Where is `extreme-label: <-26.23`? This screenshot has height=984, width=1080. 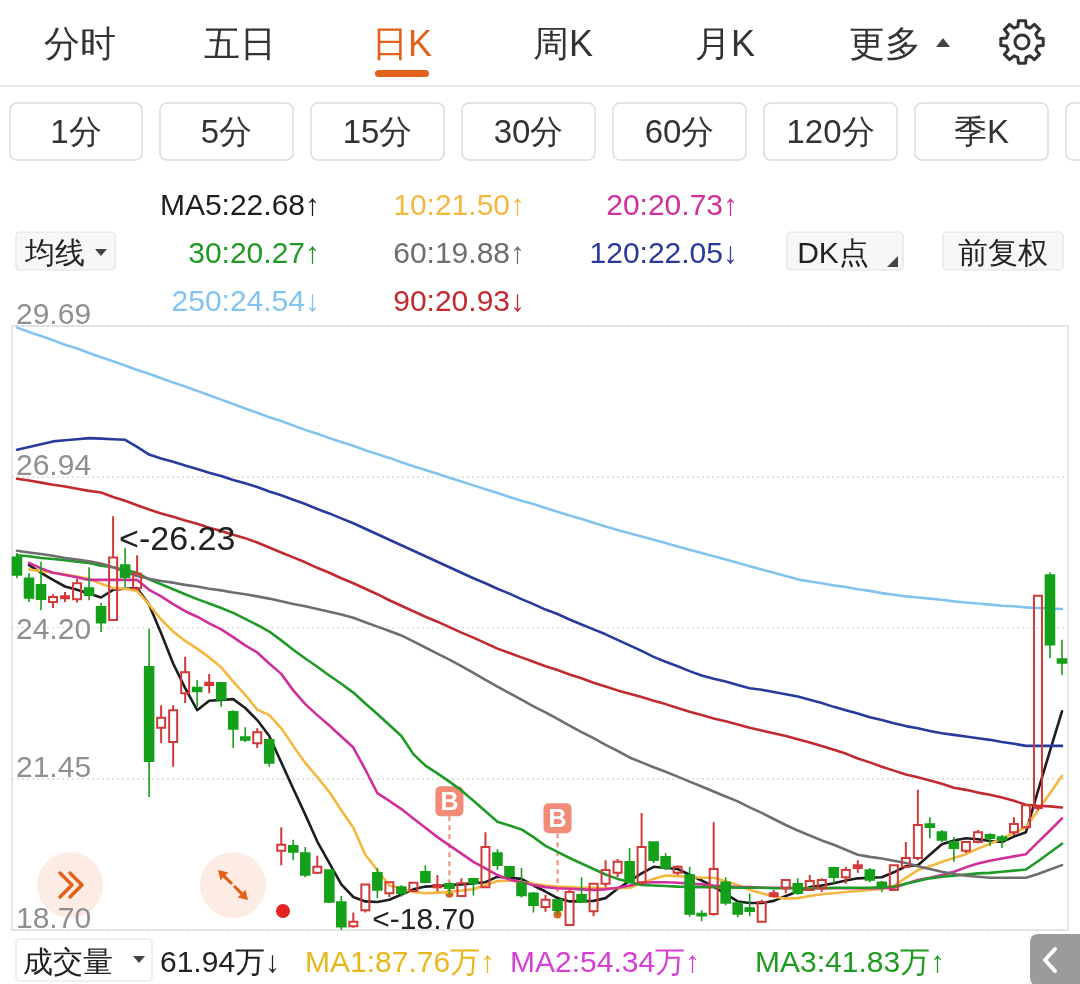 extreme-label: <-26.23 is located at coordinates (177, 538).